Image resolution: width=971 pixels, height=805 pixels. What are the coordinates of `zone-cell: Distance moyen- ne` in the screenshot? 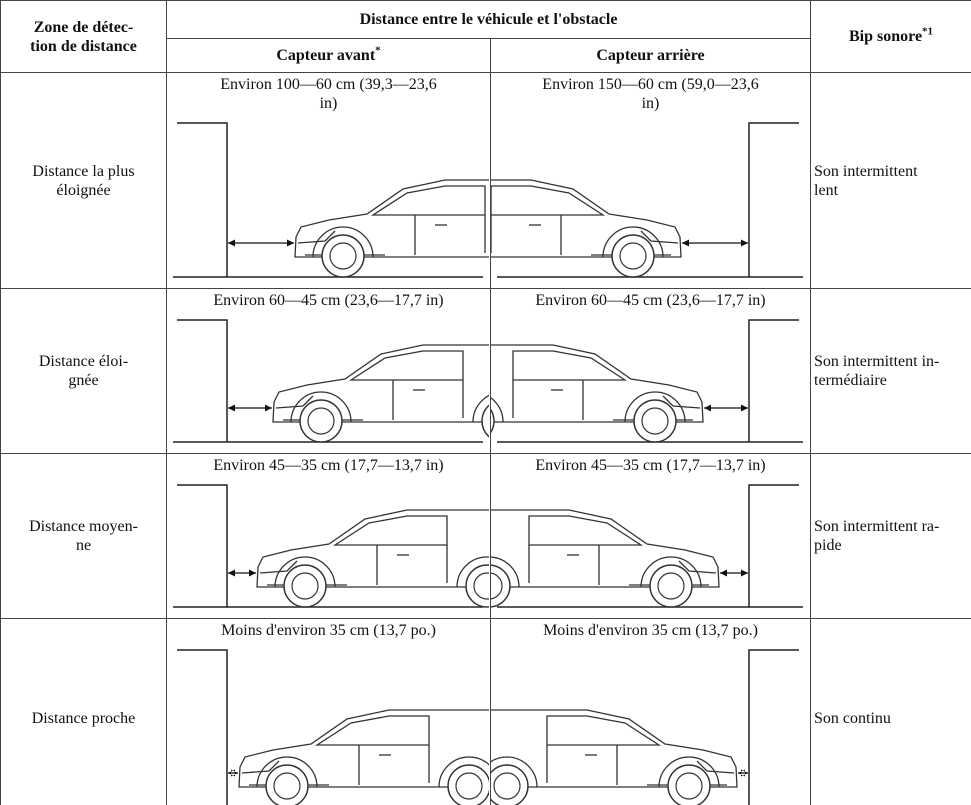 It's located at (83, 536).